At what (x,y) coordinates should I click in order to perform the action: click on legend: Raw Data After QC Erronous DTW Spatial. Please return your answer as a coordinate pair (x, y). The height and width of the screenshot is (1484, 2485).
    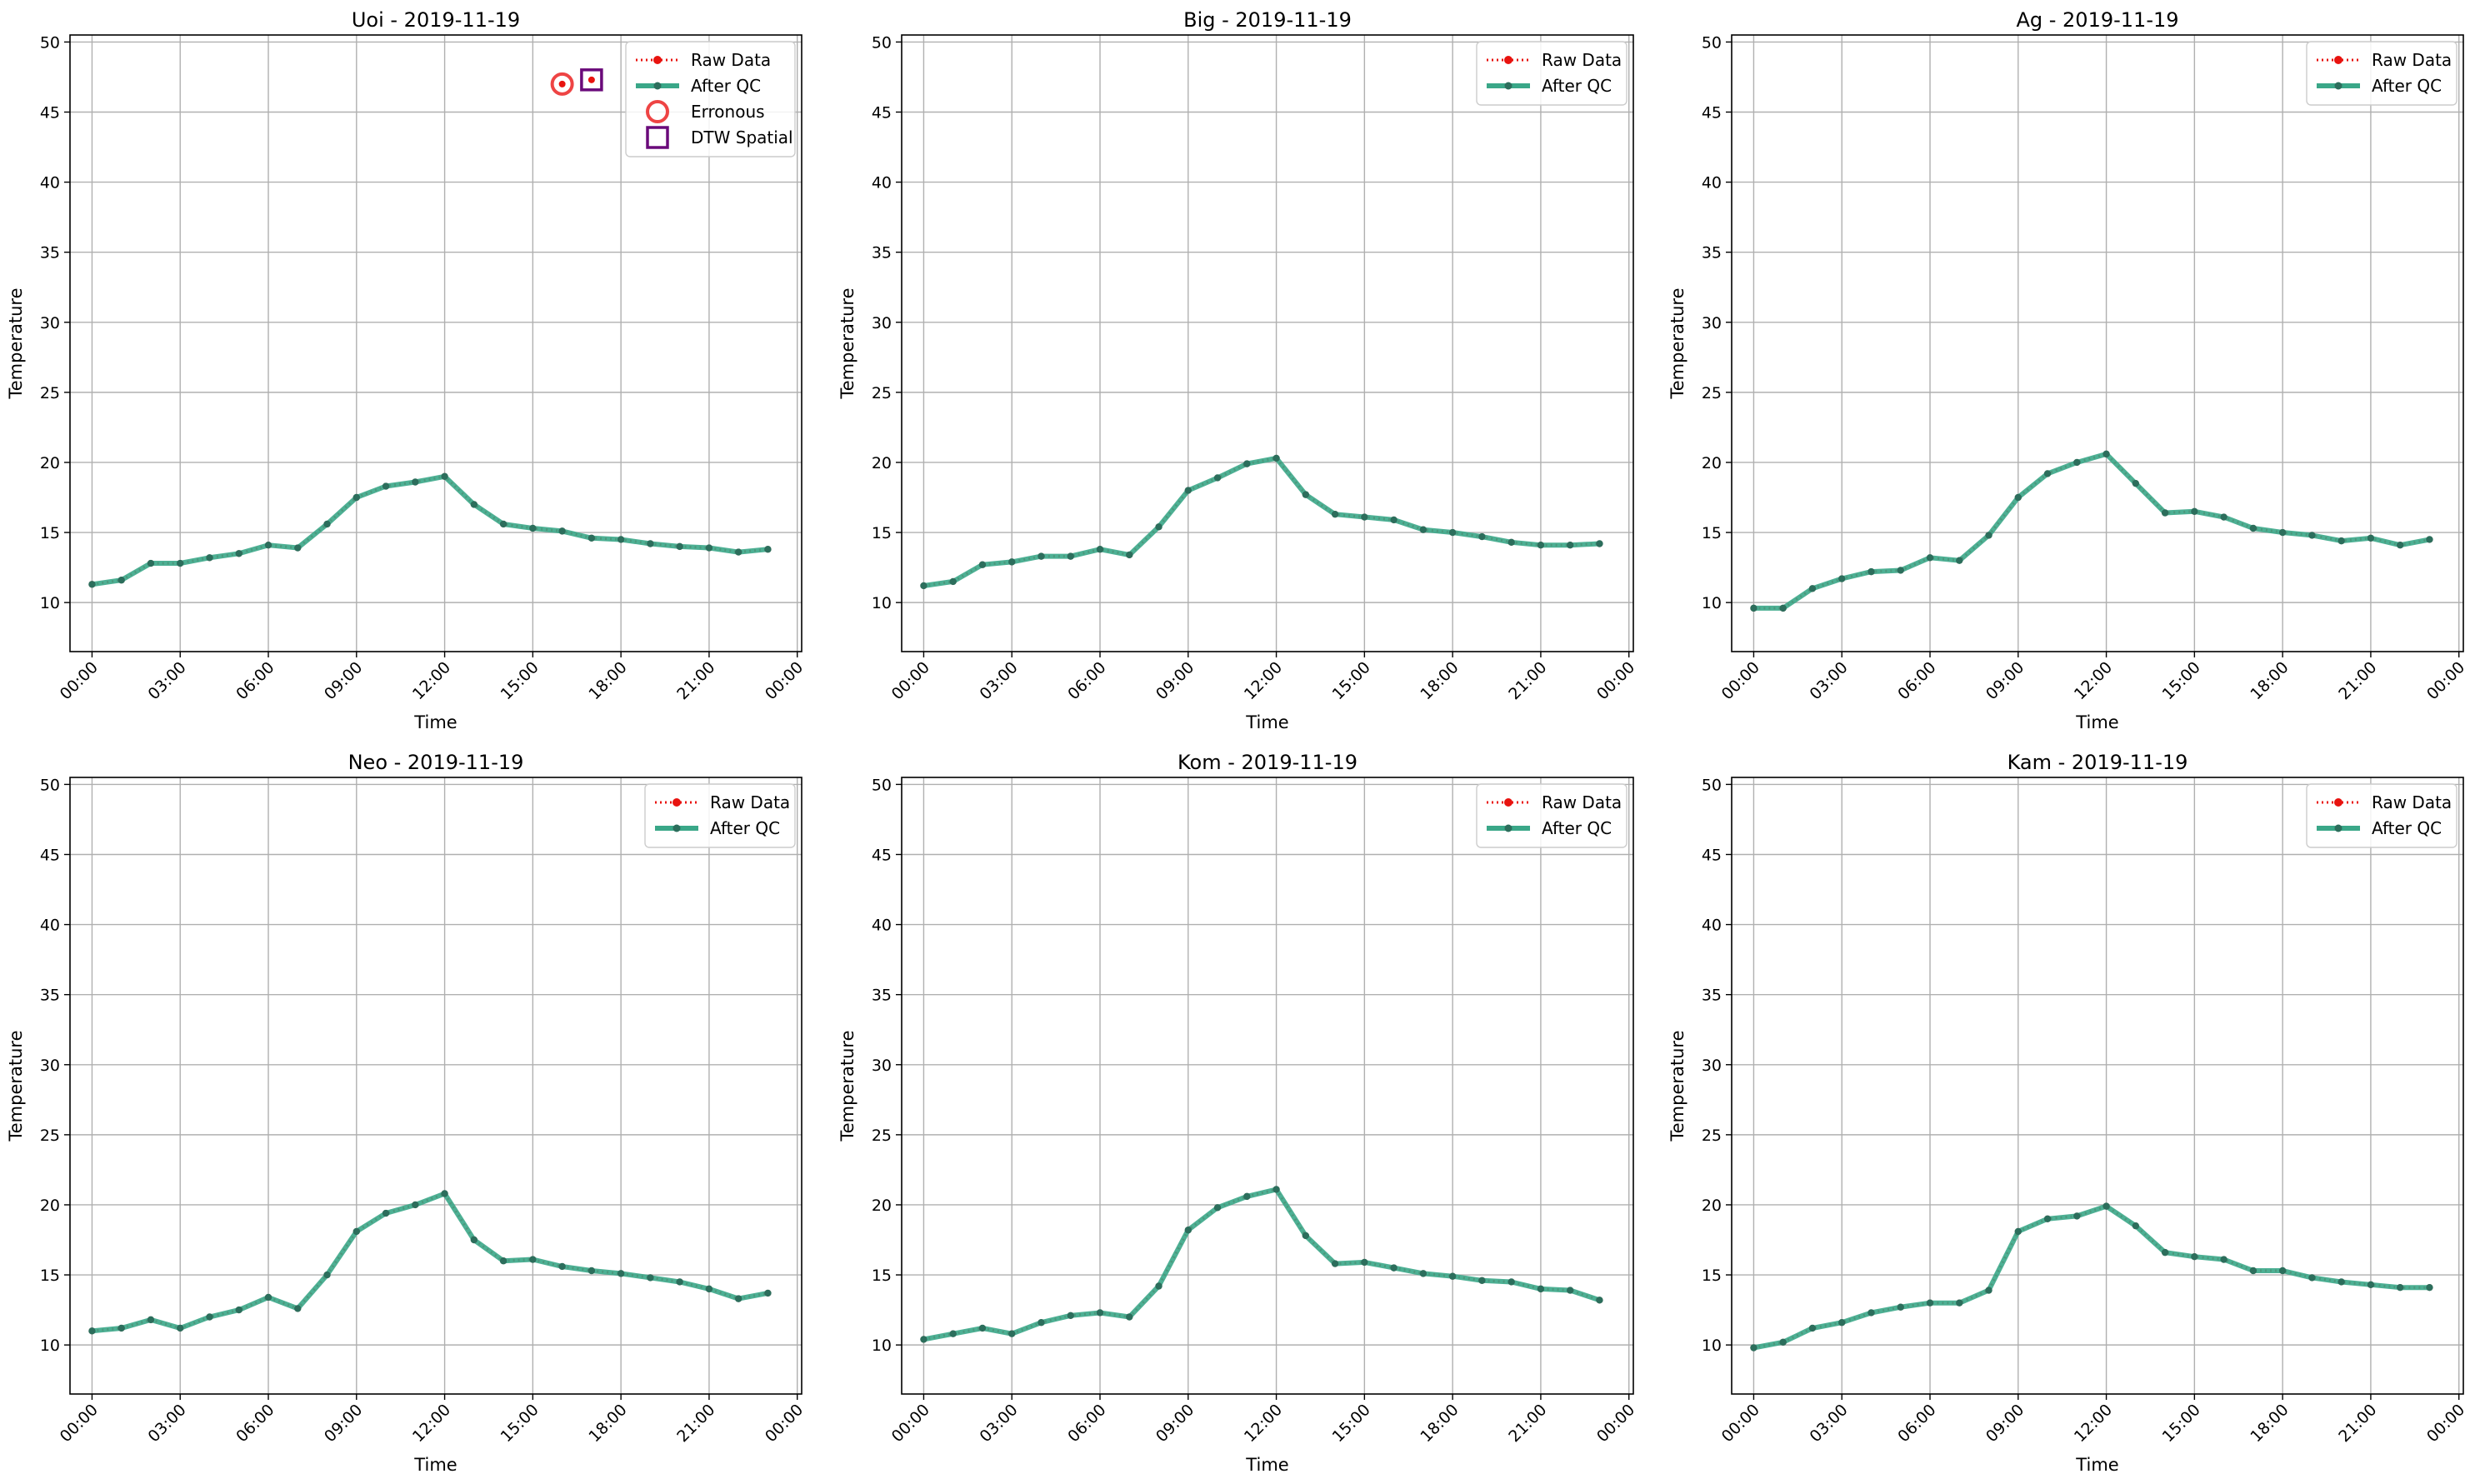
    Looking at the image, I should click on (710, 99).